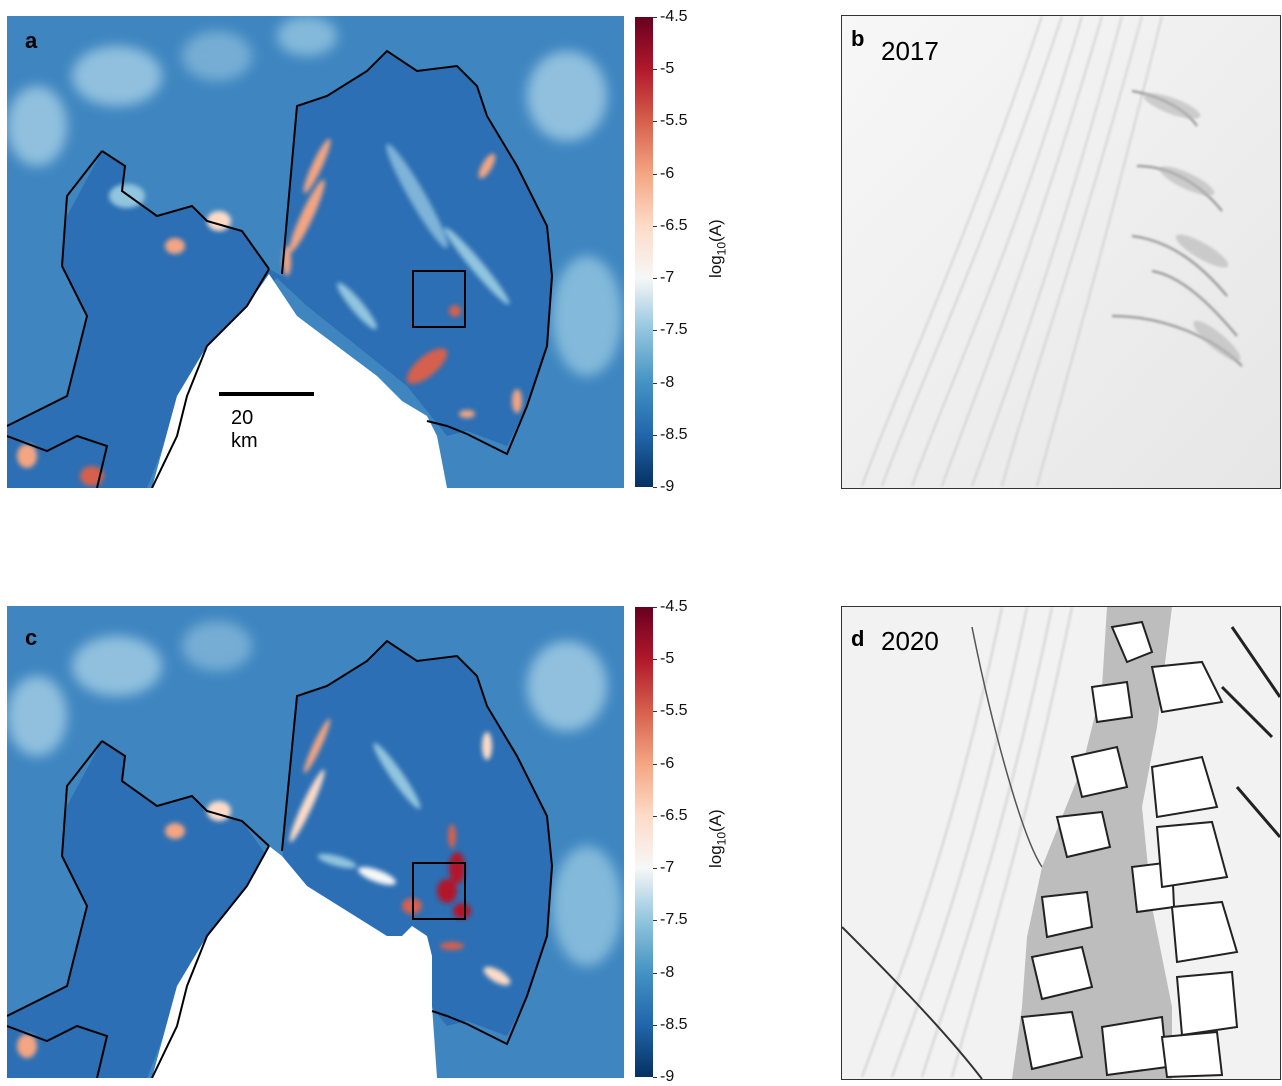  I want to click on year-label-2020: 2020, so click(910, 641).